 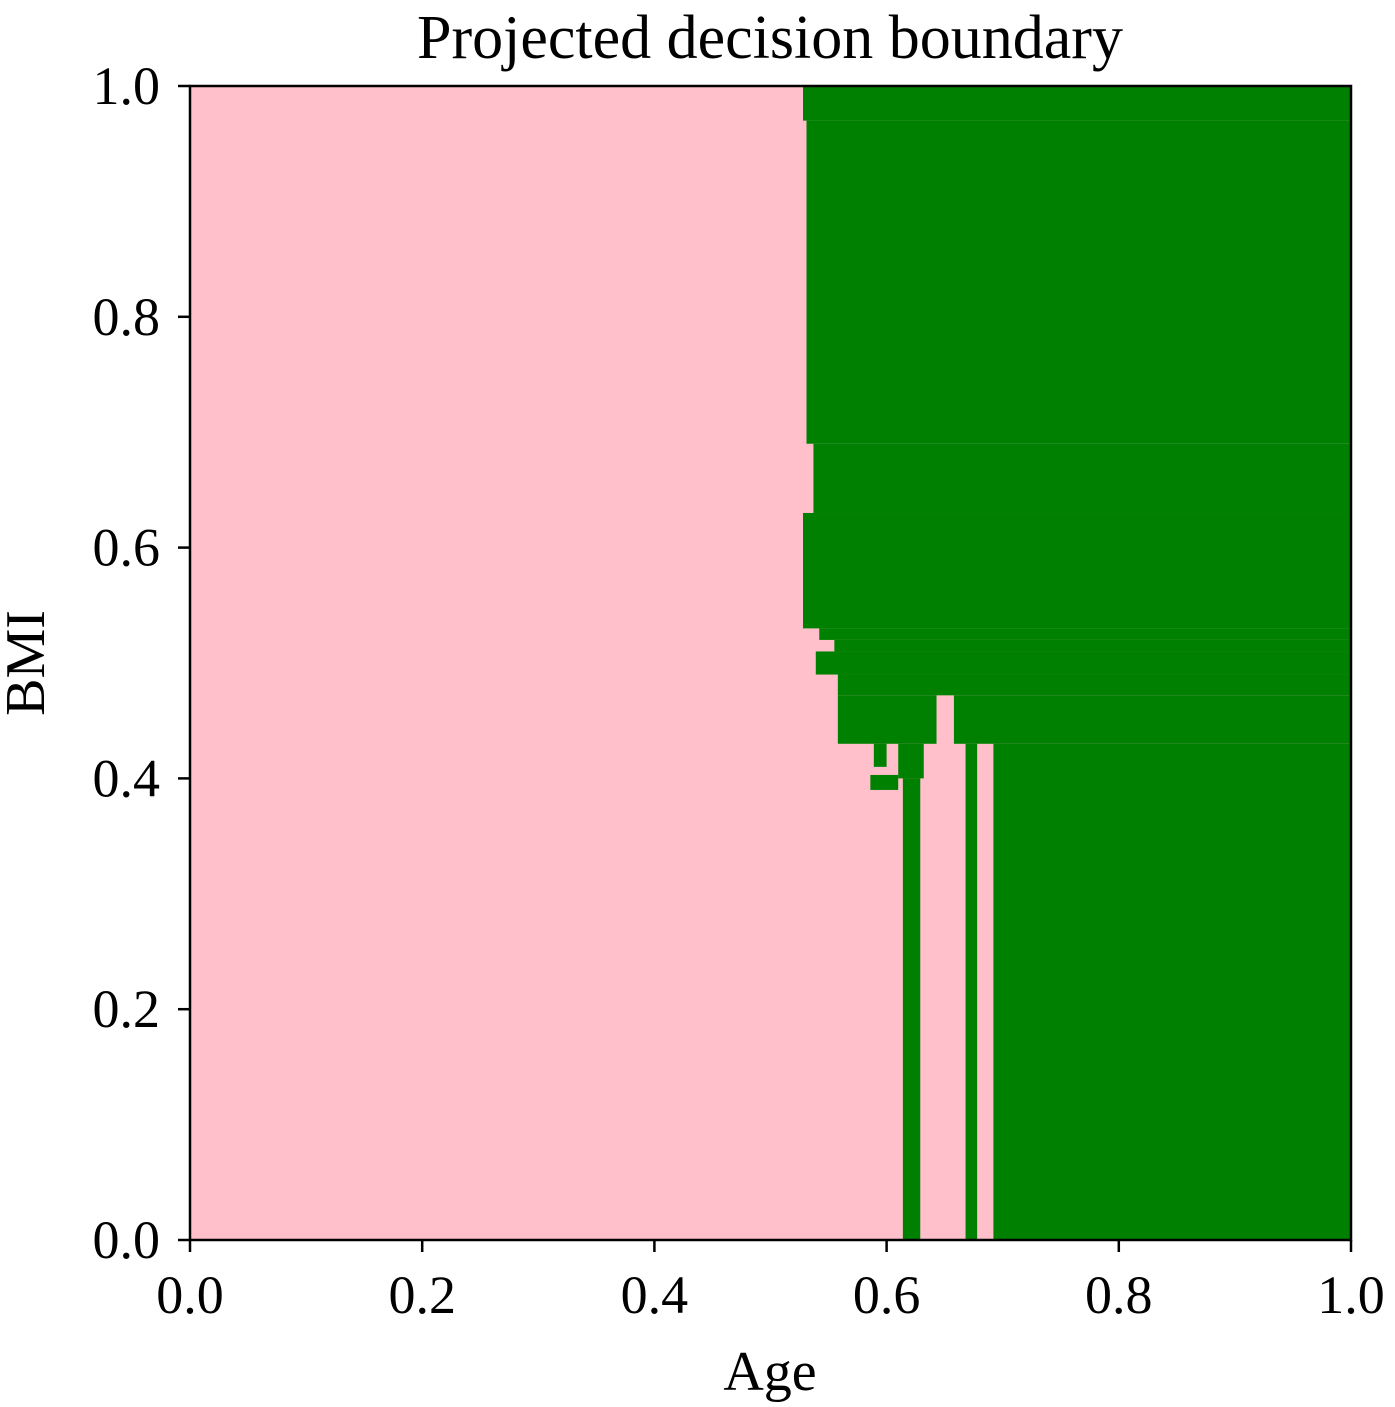 What do you see at coordinates (887, 1295) in the screenshot?
I see `x-tick-label: 0.6` at bounding box center [887, 1295].